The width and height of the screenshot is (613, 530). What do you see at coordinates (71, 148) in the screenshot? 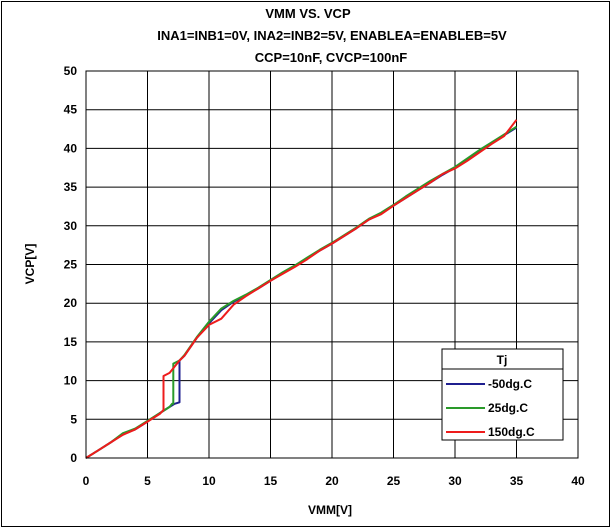
I see `y-tick-label: 40` at bounding box center [71, 148].